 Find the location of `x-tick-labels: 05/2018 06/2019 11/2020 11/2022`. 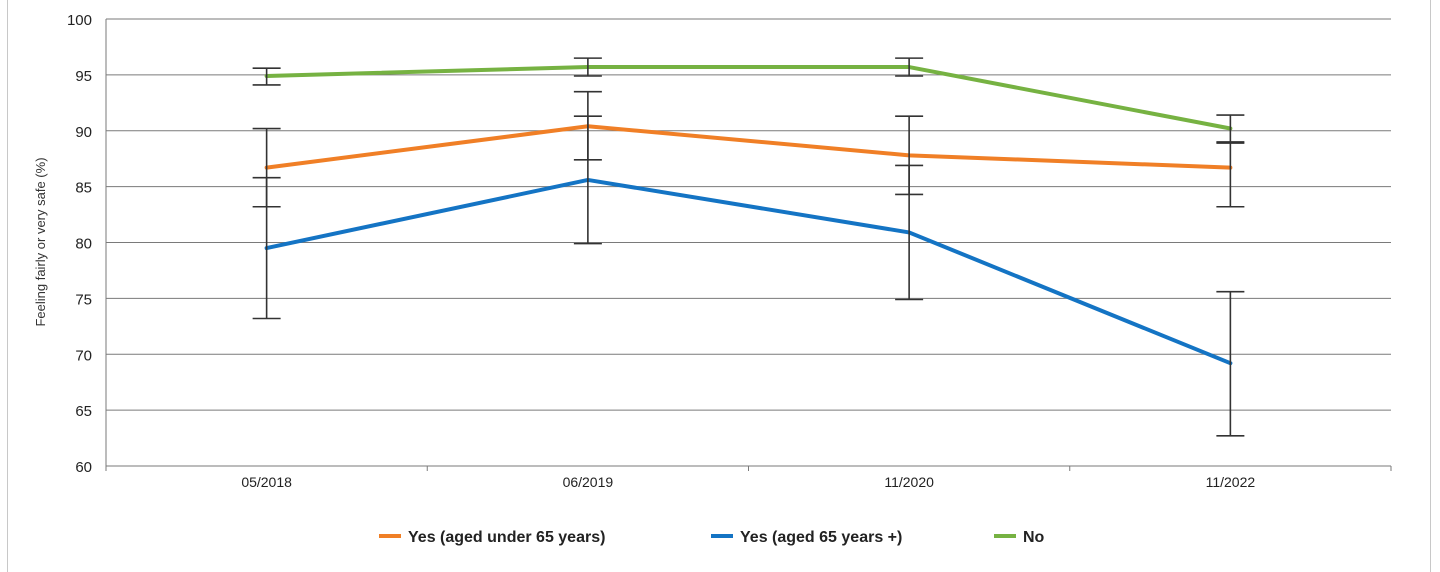

x-tick-labels: 05/2018 06/2019 11/2020 11/2022 is located at coordinates (748, 482).